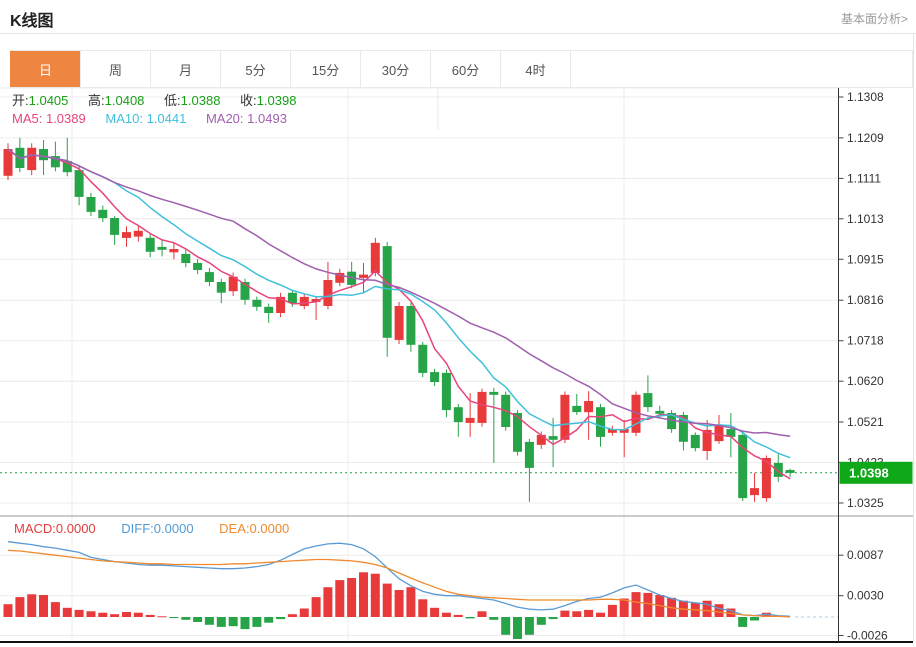 Image resolution: width=916 pixels, height=647 pixels. Describe the element at coordinates (865, 341) in the screenshot. I see `price-axis-label: 1.0718` at that location.